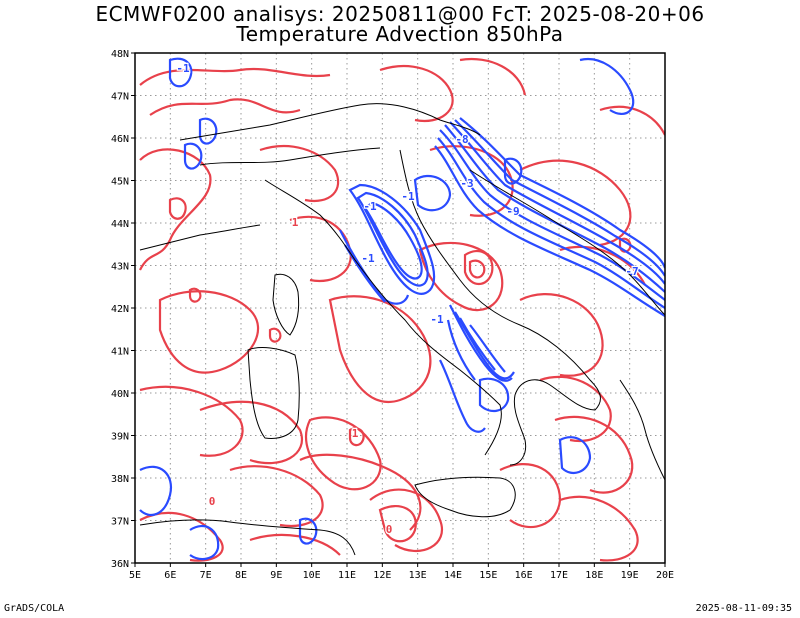 The height and width of the screenshot is (618, 800). I want to click on lon-tick-label: 7E, so click(206, 575).